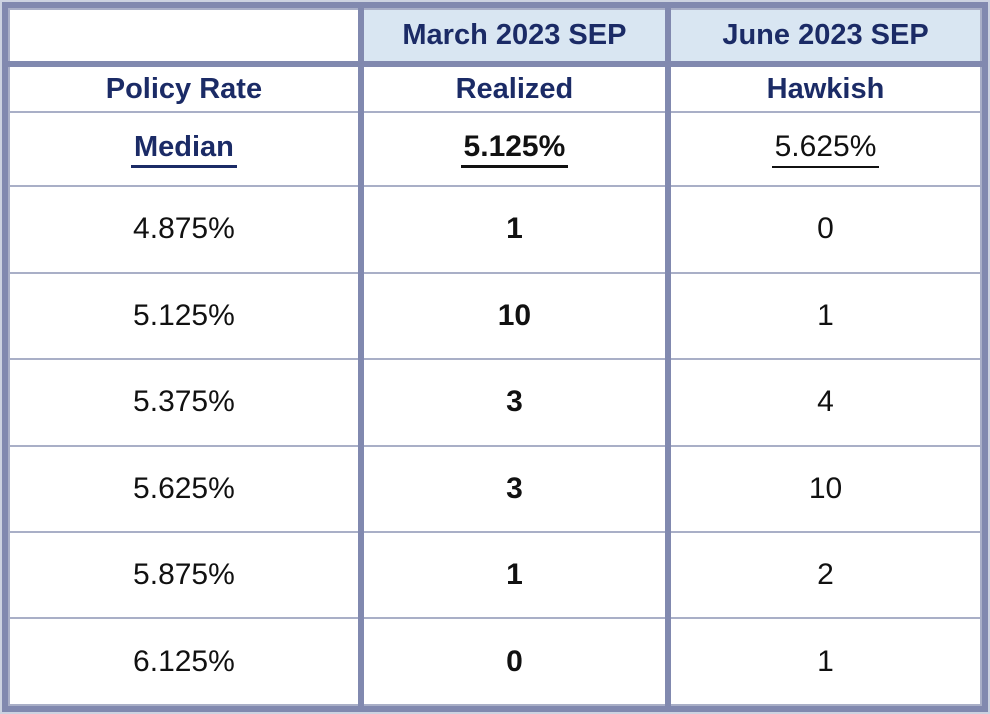  I want to click on hawkish-count: 4, so click(825, 402).